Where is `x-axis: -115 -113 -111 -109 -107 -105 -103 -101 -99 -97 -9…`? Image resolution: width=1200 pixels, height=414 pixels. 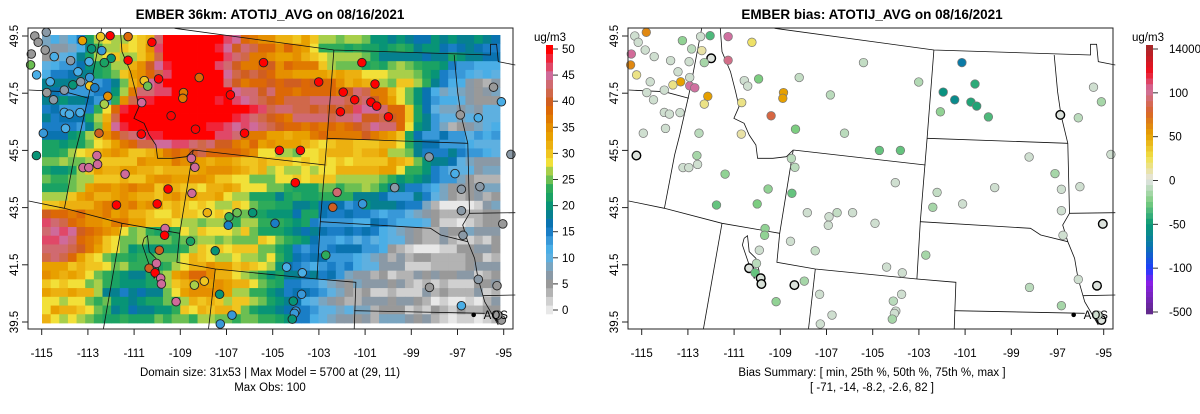 x-axis: -115 -113 -111 -109 -107 -105 -103 -101 -99 -97 -9… is located at coordinates (871, 344).